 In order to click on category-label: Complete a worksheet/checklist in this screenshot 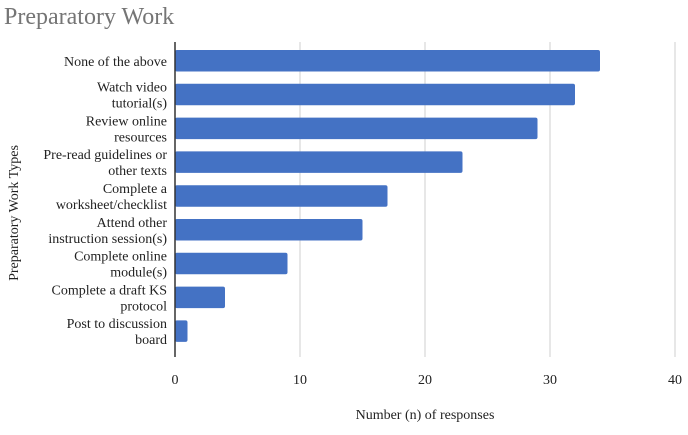, I will do `click(112, 197)`.